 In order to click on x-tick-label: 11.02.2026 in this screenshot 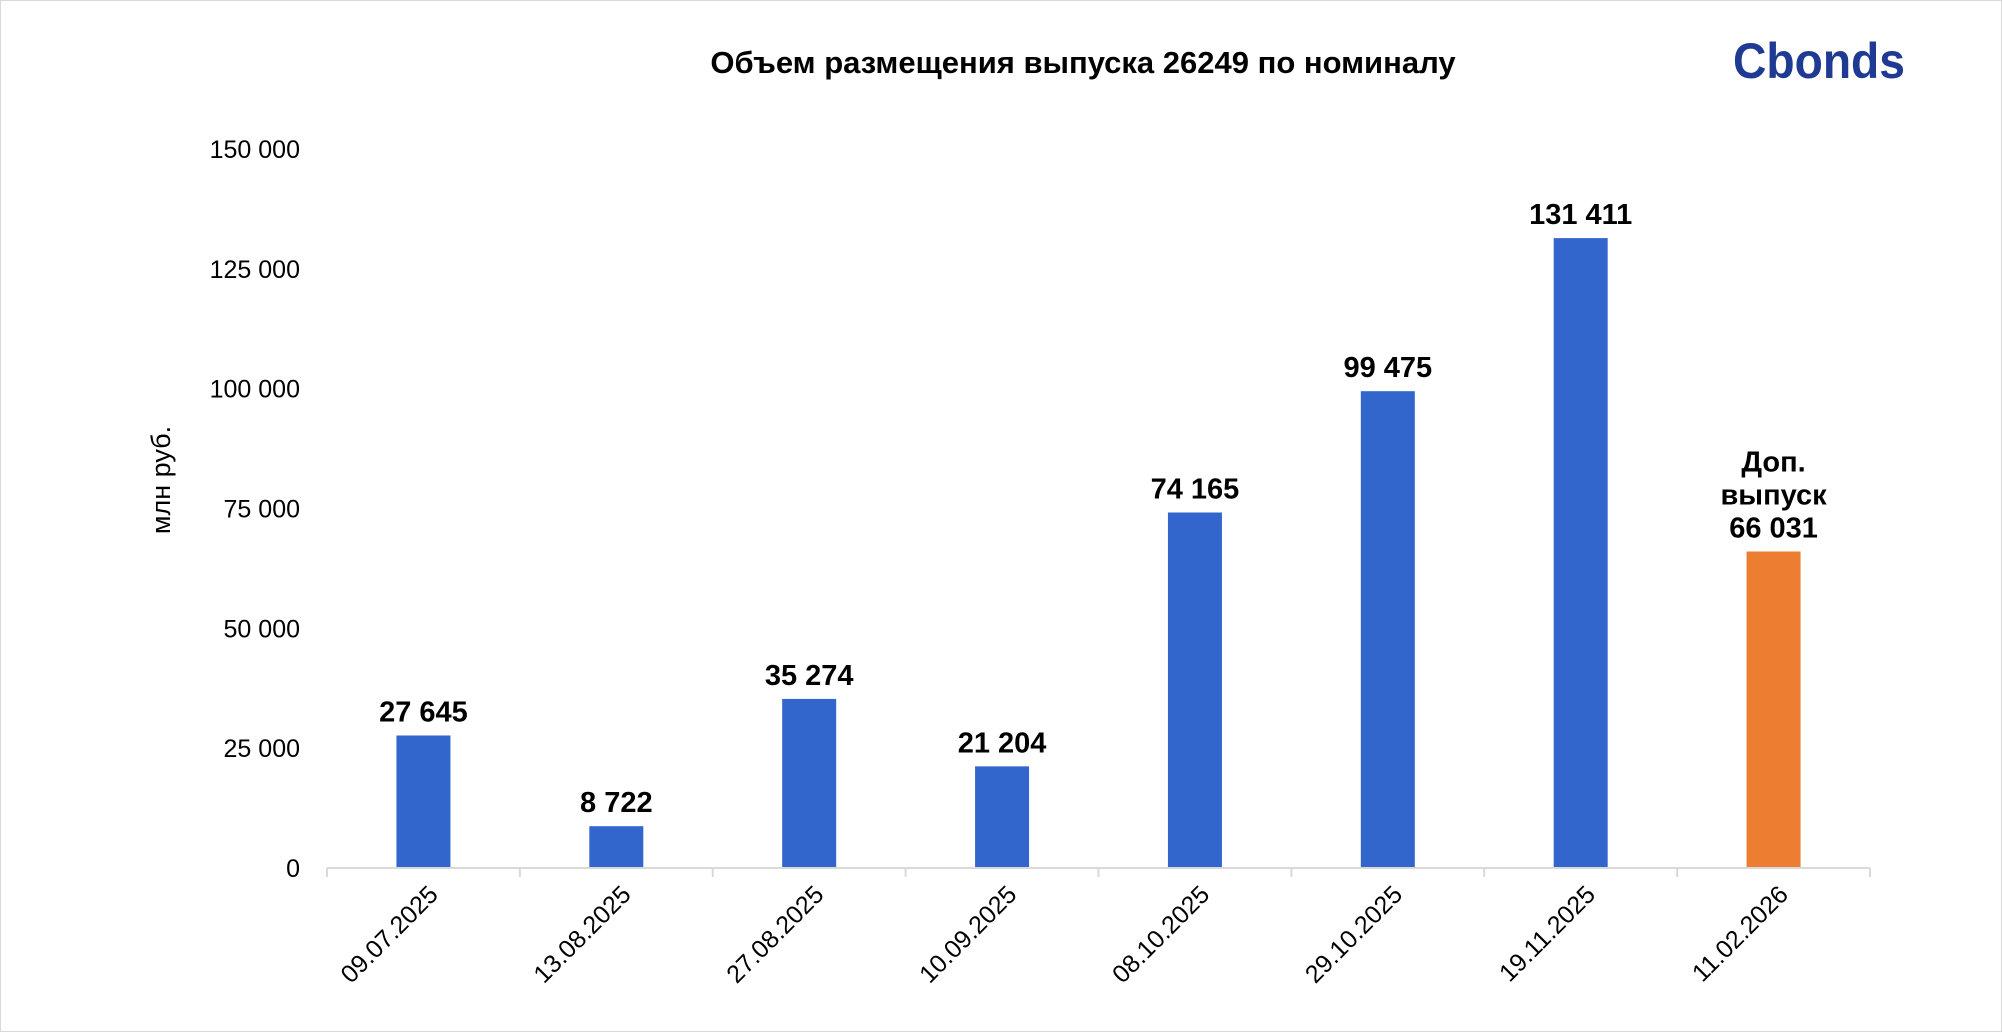, I will do `click(1740, 933)`.